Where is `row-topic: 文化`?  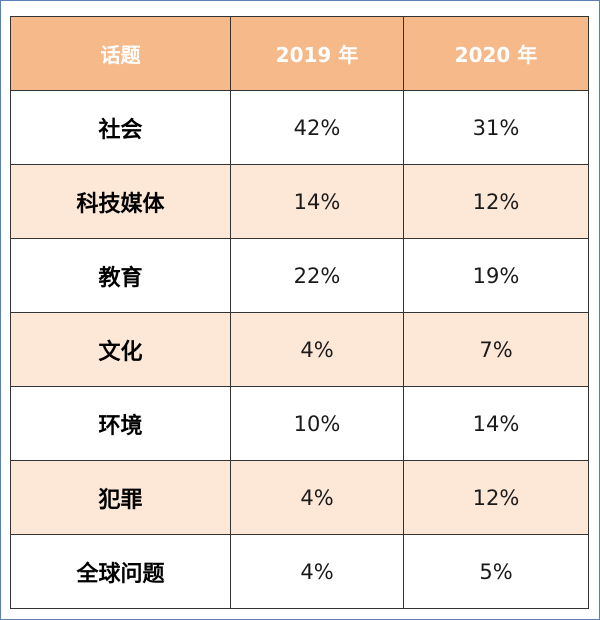 row-topic: 文化 is located at coordinates (120, 349).